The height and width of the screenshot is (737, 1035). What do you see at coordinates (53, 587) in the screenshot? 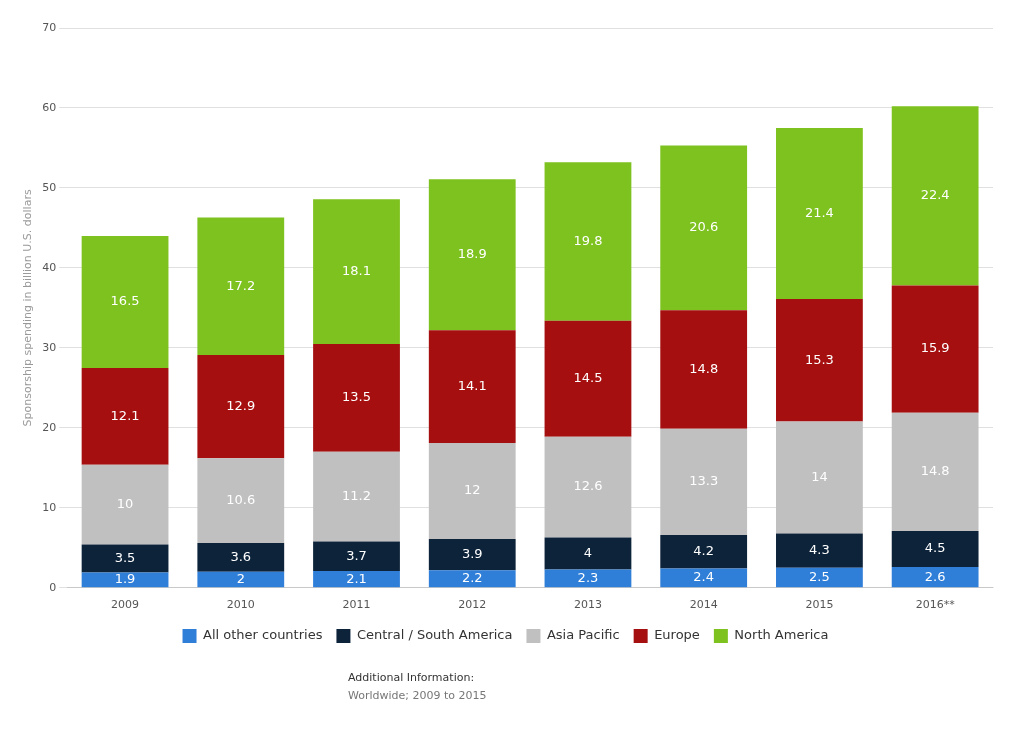
I see `y-tick-label: 0` at bounding box center [53, 587].